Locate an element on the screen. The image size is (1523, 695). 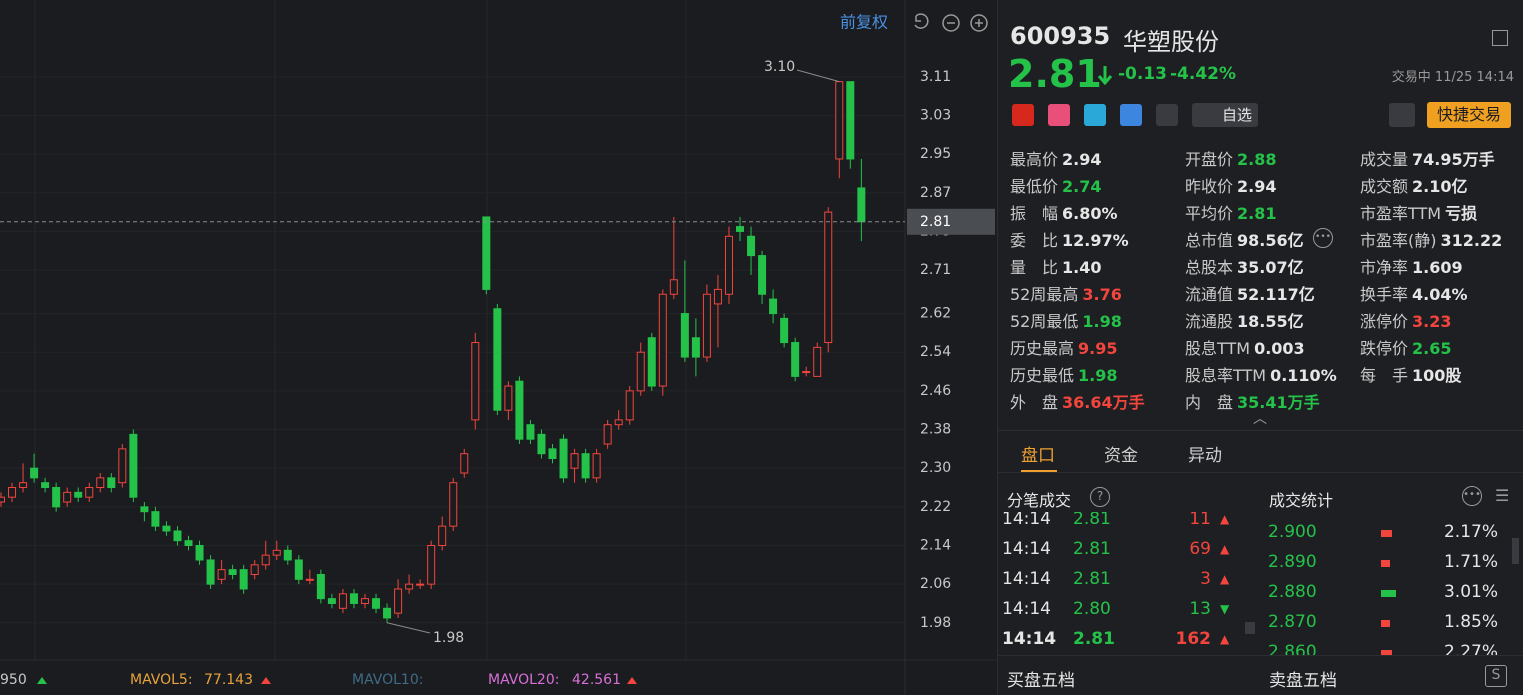
stock-name: 华塑股份 is located at coordinates (1171, 42).